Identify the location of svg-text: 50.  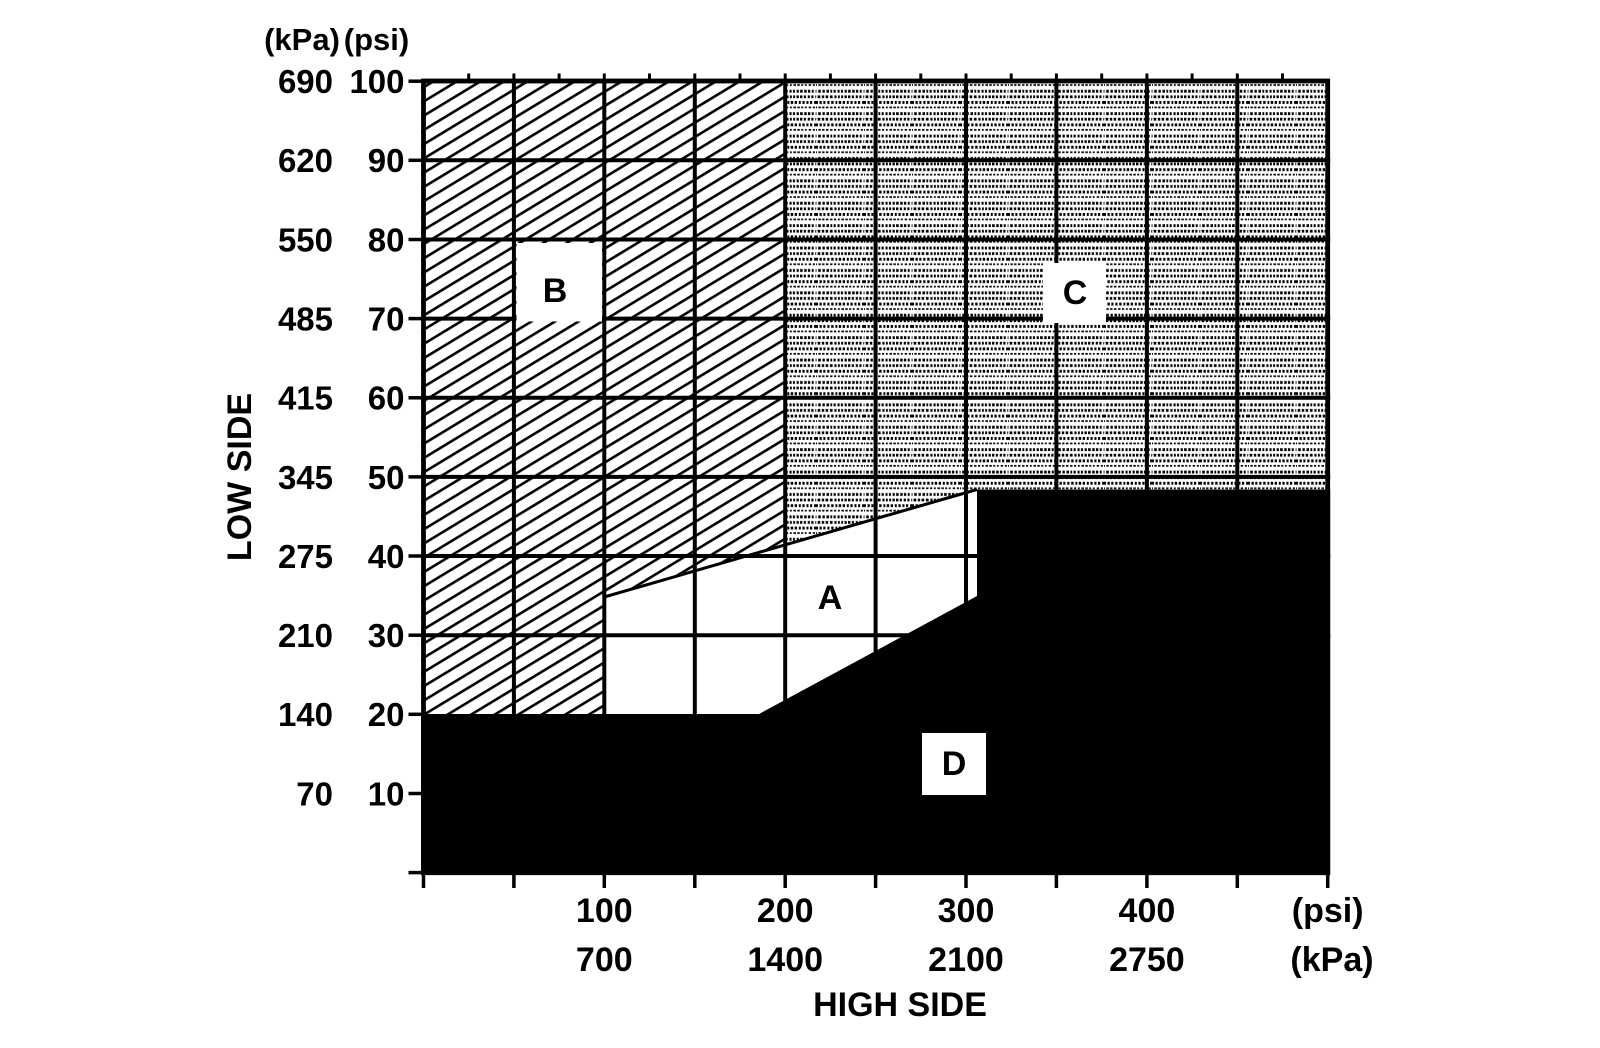
(386, 477).